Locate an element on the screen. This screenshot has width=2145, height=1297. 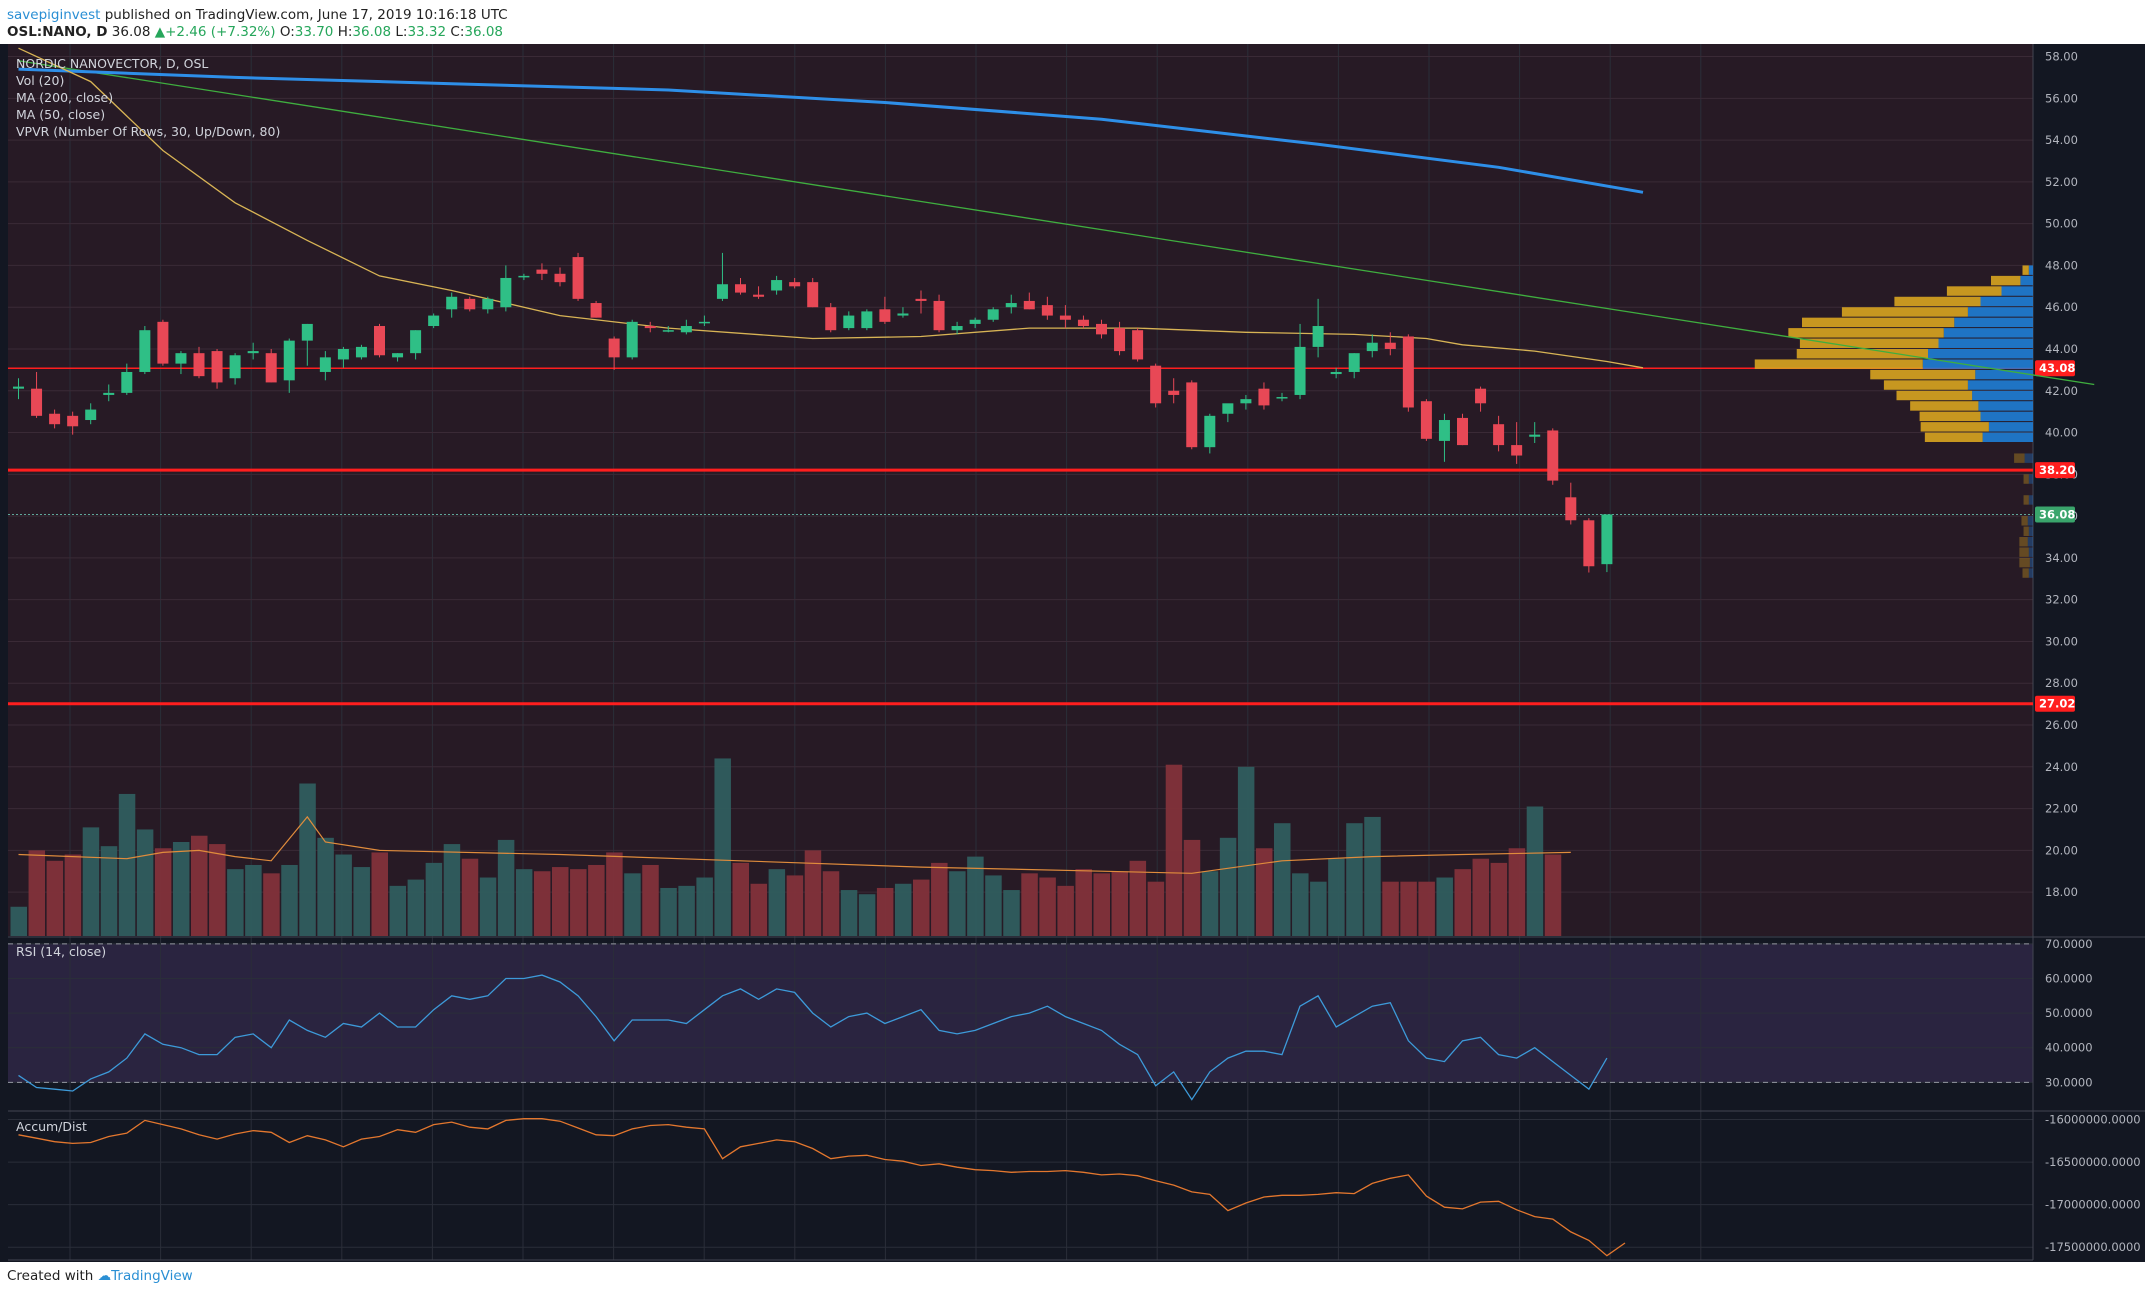
legend-ma200: MA (200, close) is located at coordinates (65, 97).